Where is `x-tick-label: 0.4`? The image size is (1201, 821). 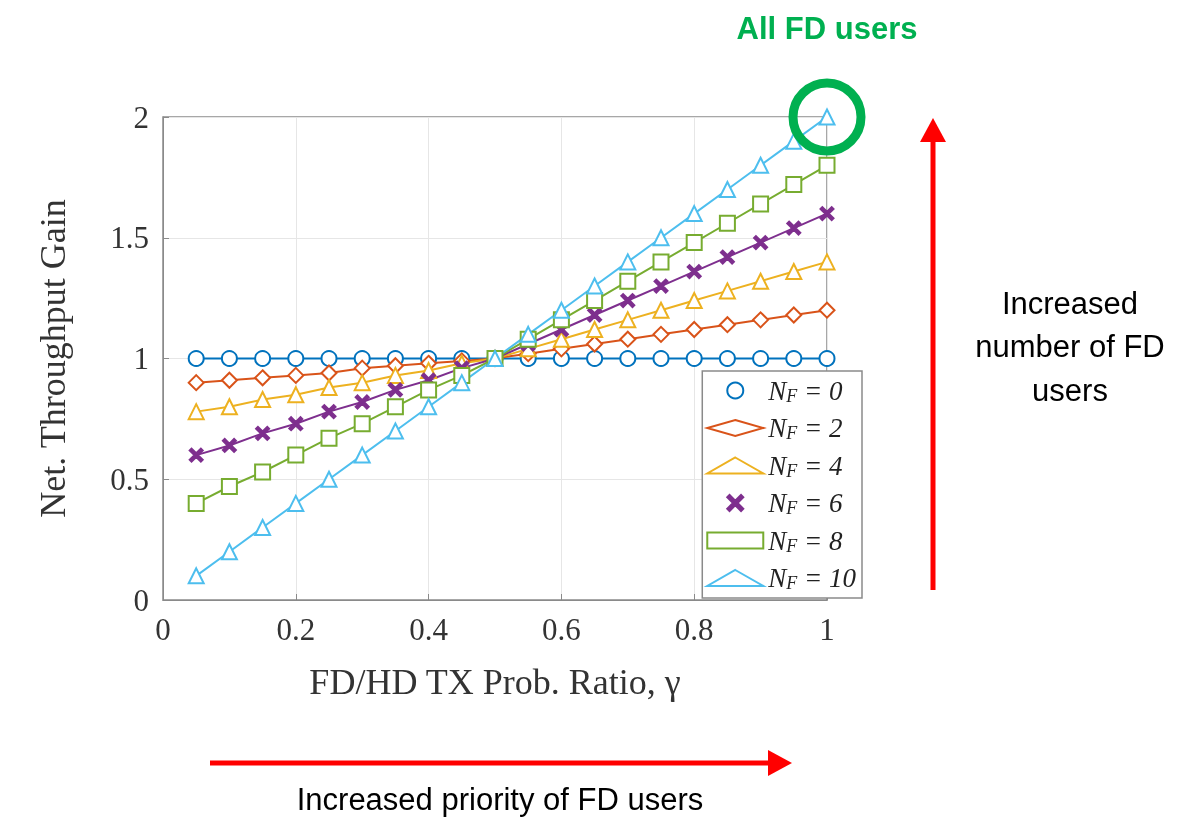
x-tick-label: 0.4 is located at coordinates (429, 629).